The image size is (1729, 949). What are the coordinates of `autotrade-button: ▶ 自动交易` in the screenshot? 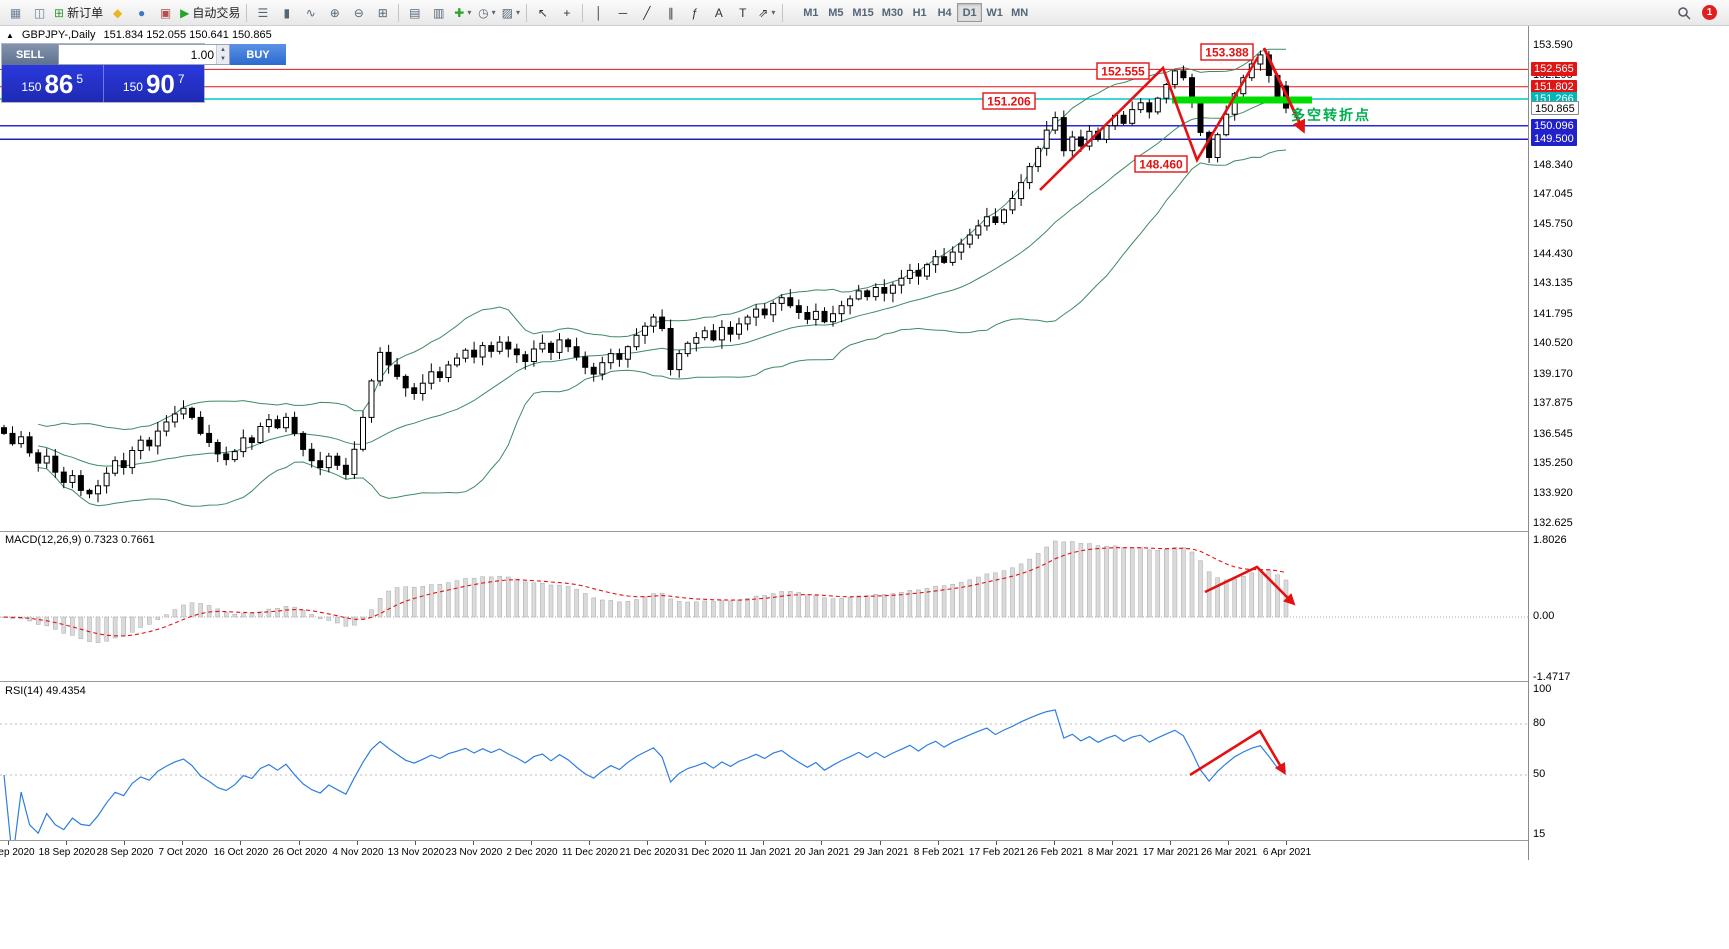 It's located at (210, 13).